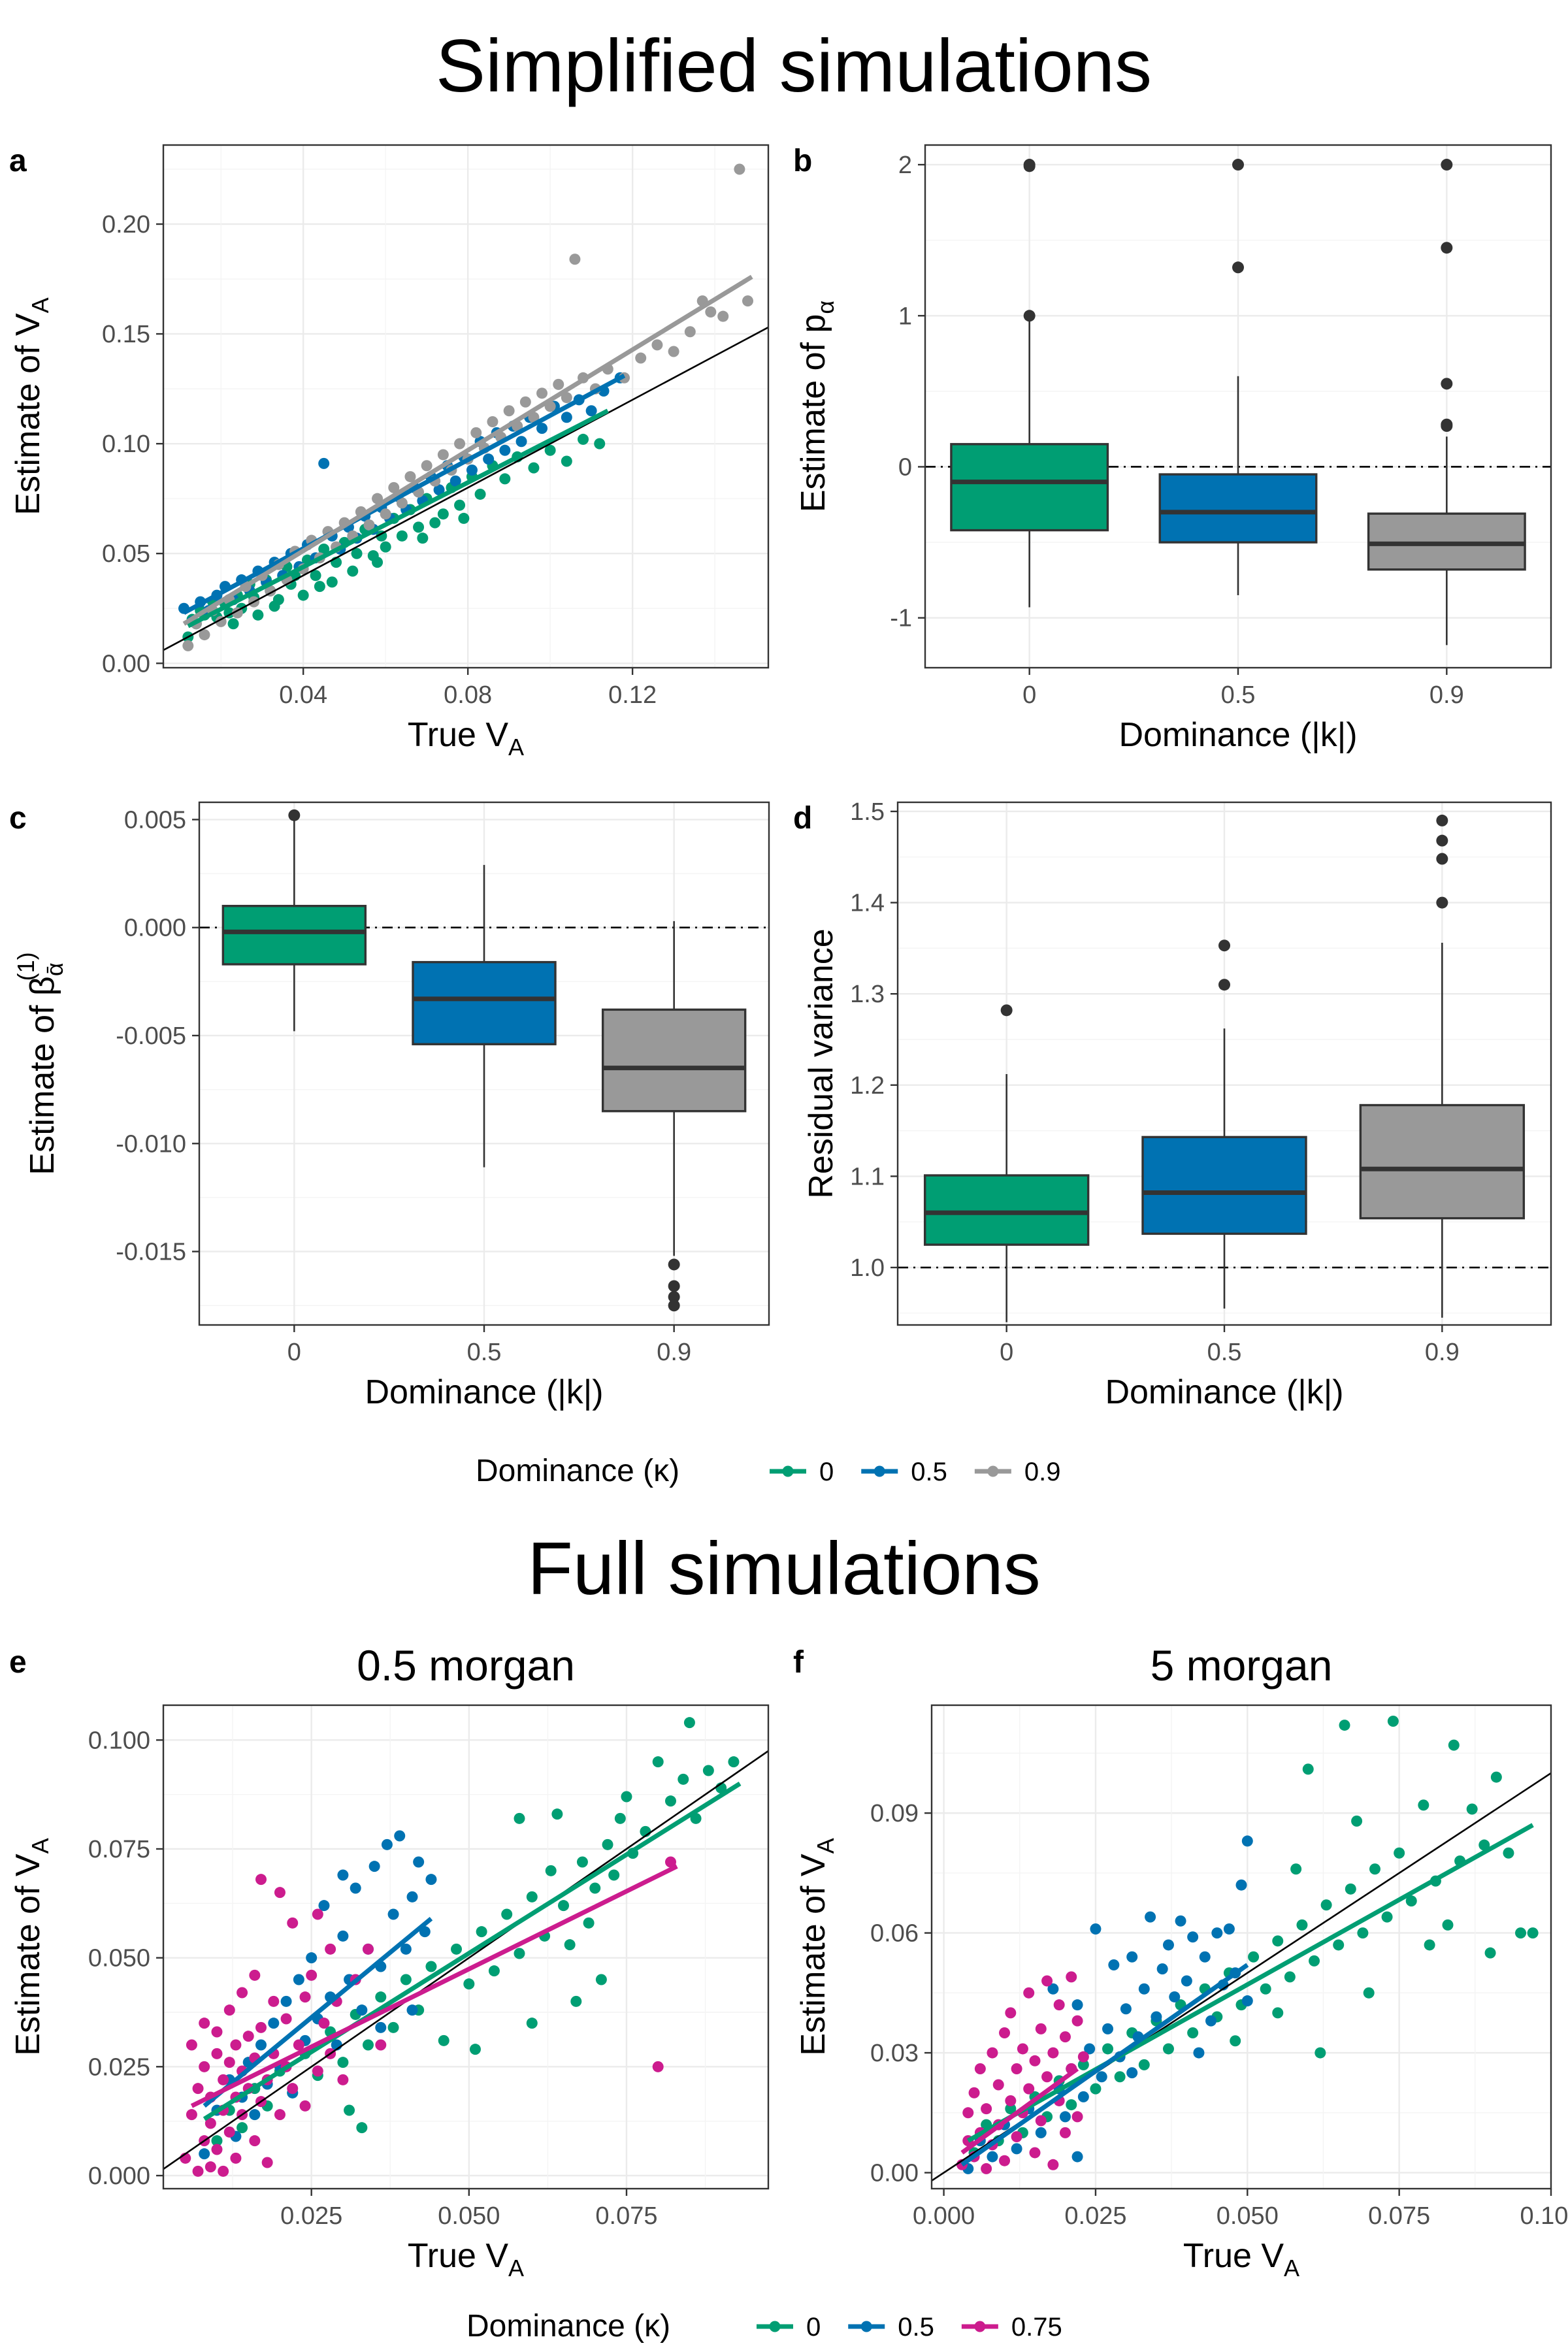  Describe the element at coordinates (119, 1958) in the screenshot. I see `y-tick-label: 0.050` at that location.